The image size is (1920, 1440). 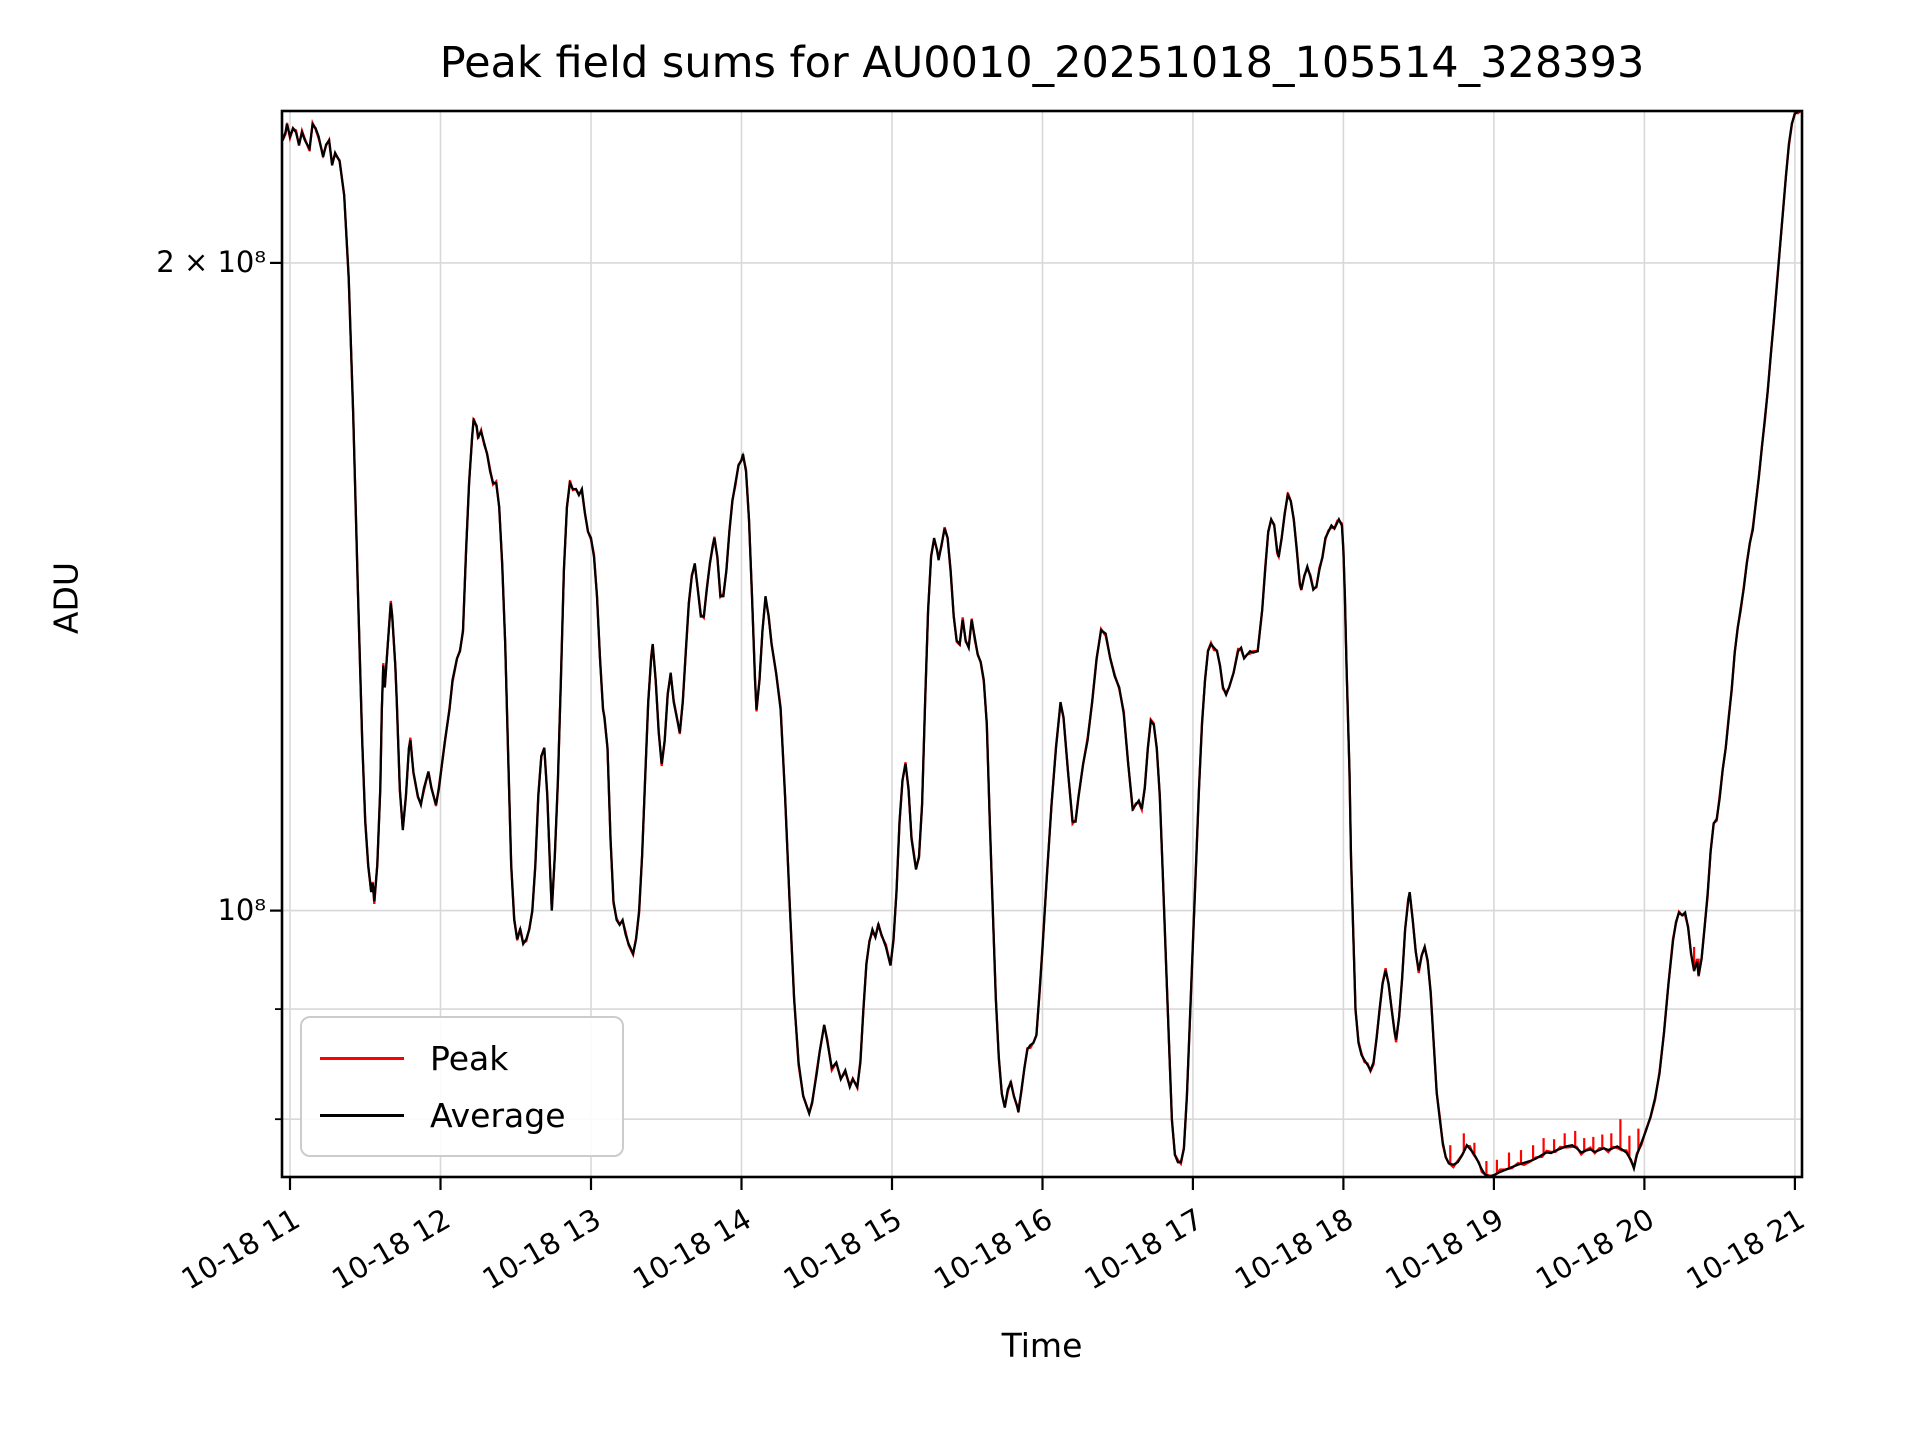 I want to click on svg-text: 10-18 11, so click(x=241, y=1249).